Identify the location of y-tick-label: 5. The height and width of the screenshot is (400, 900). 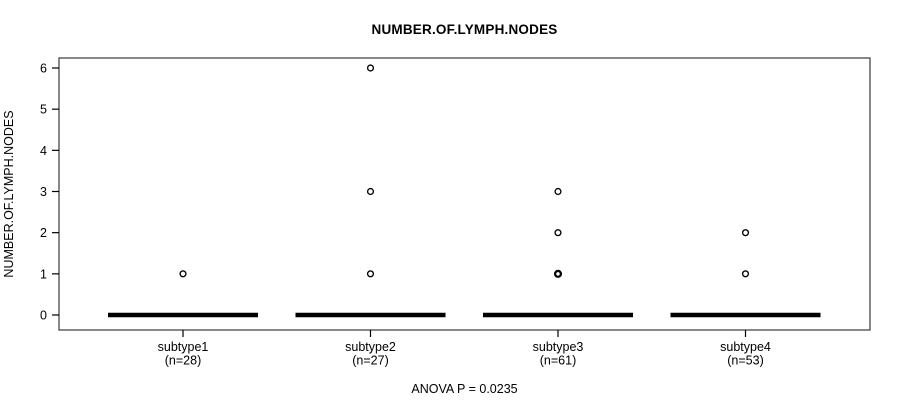
(43, 110).